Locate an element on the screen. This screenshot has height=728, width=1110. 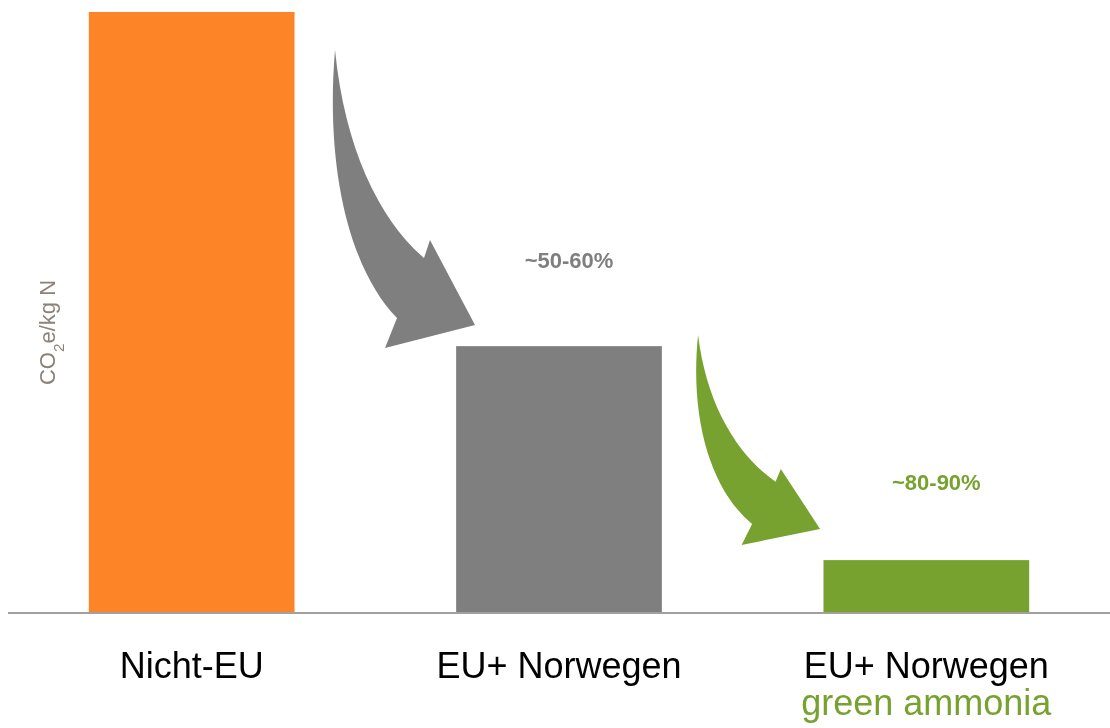
x-tick-label: Nicht-EU is located at coordinates (191, 665).